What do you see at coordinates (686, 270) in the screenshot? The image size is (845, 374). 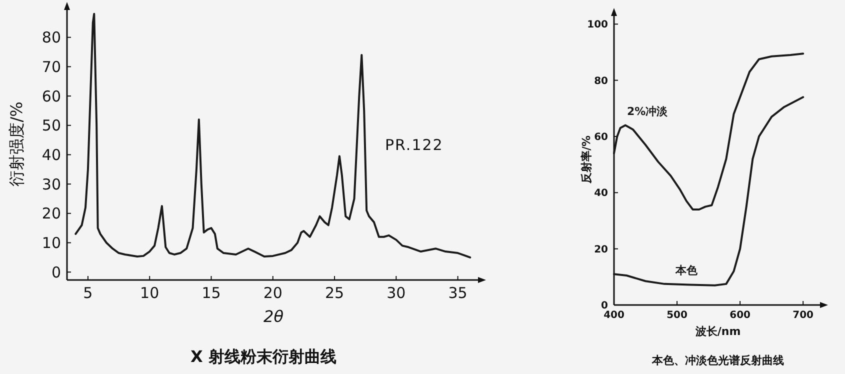 I see `series-label: 本色` at bounding box center [686, 270].